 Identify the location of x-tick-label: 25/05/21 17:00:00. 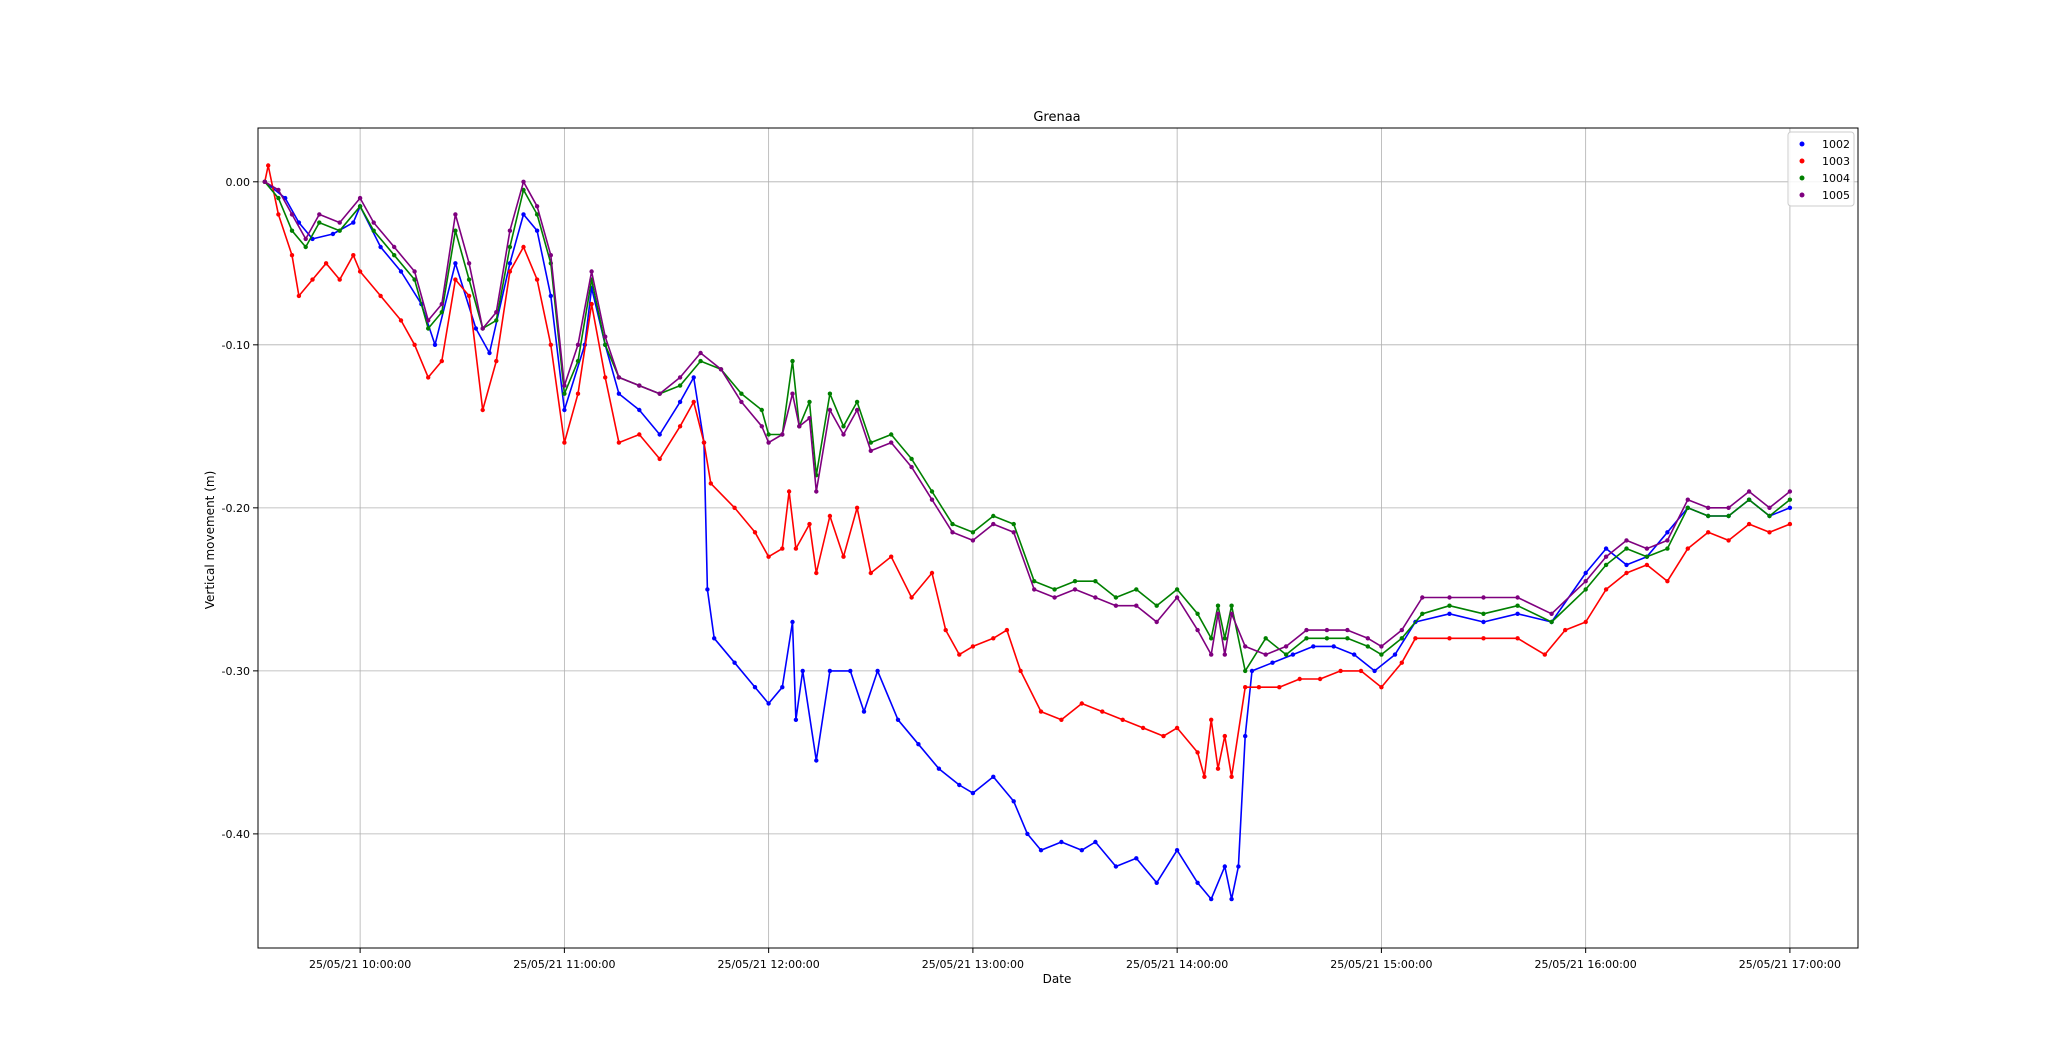
(1790, 964).